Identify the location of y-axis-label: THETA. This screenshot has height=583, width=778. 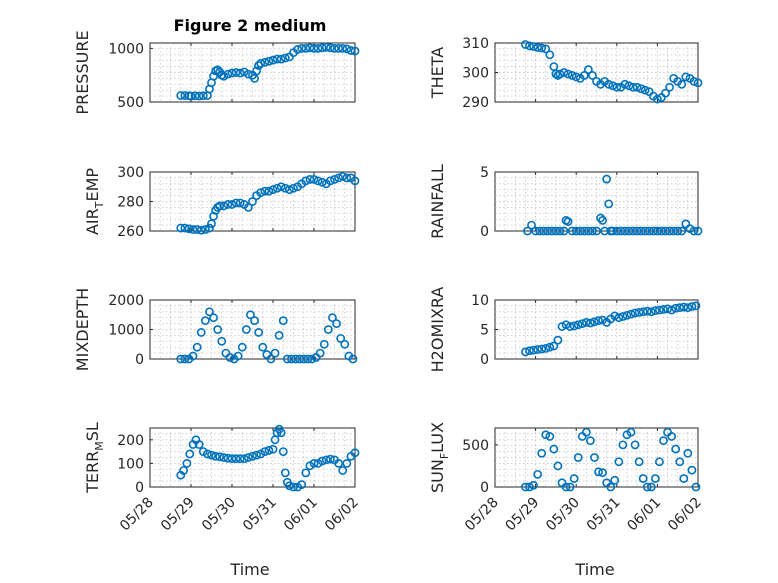
(437, 73).